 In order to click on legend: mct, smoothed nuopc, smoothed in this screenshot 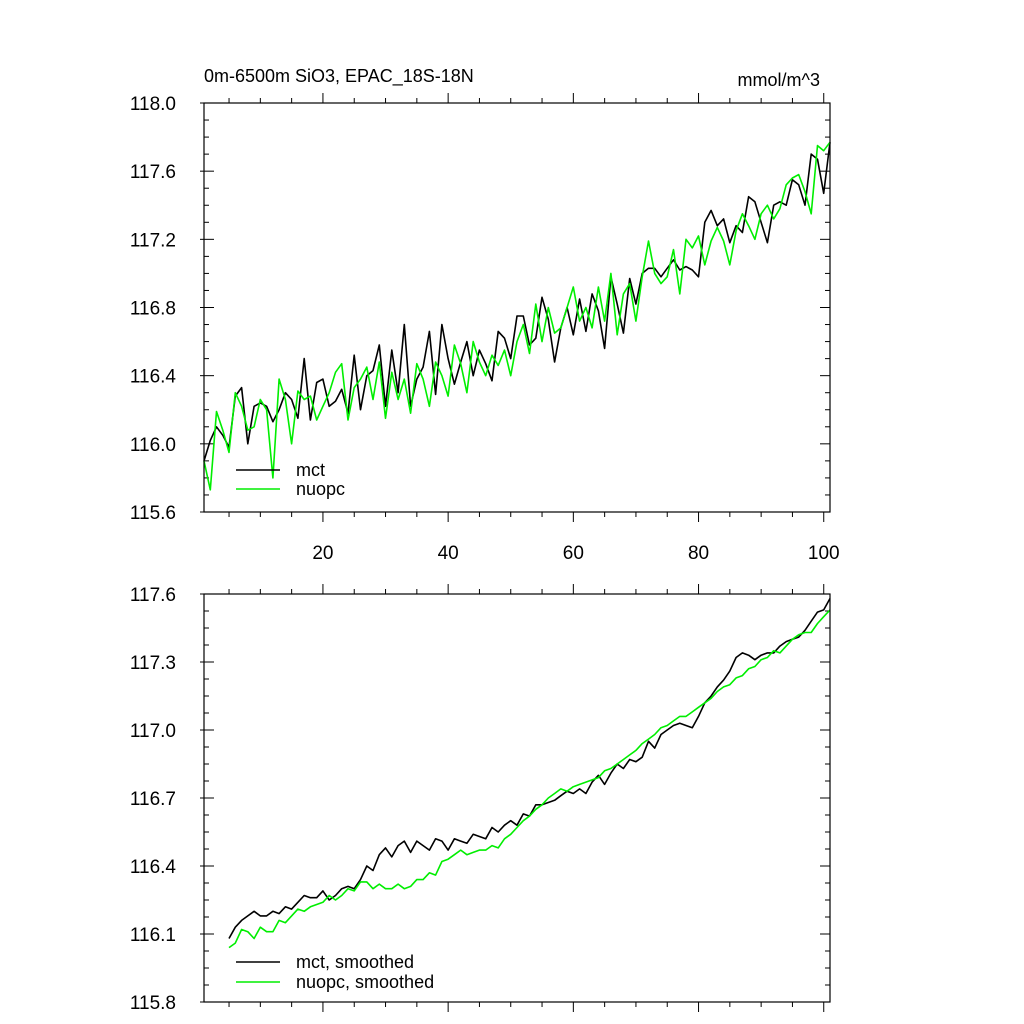, I will do `click(335, 972)`.